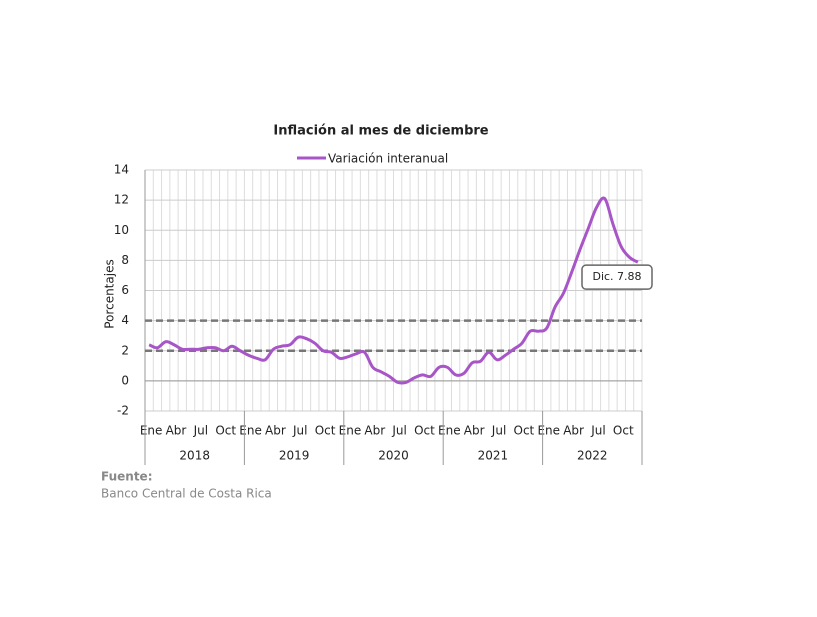 The image size is (817, 617). What do you see at coordinates (592, 456) in the screenshot?
I see `year-label: 2022` at bounding box center [592, 456].